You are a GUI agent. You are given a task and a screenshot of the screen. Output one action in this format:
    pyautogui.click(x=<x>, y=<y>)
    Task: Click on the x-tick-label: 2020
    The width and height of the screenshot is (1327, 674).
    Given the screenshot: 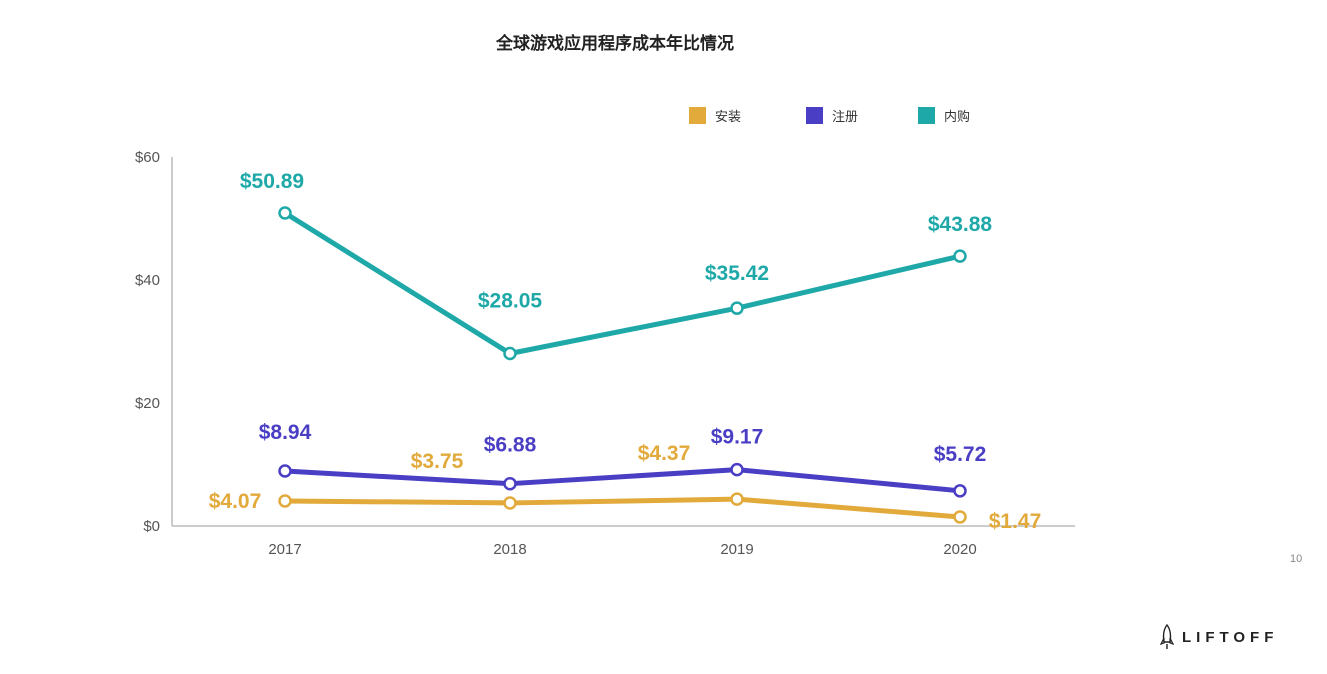 What is the action you would take?
    pyautogui.click(x=959, y=549)
    